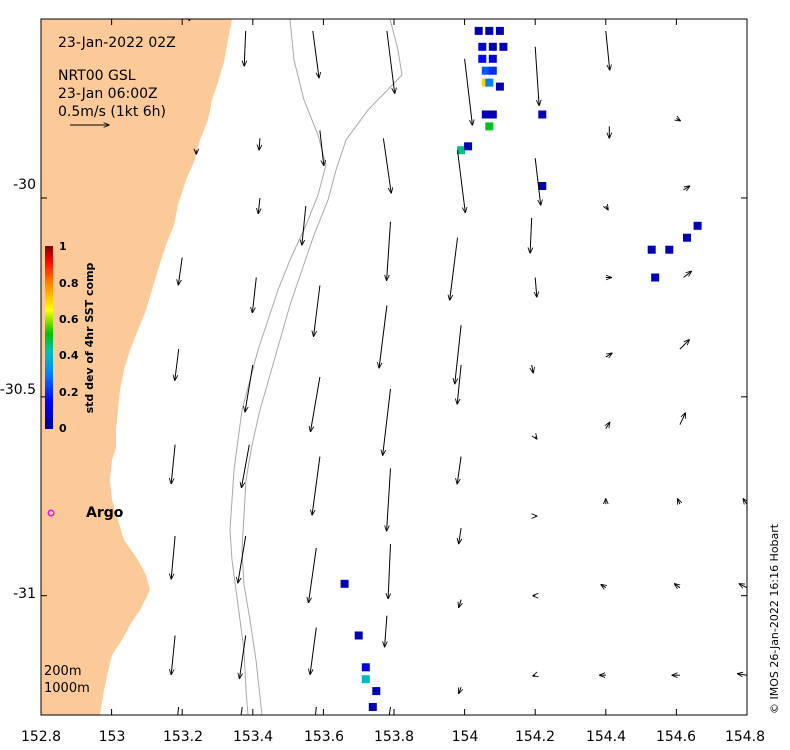 Image resolution: width=790 pixels, height=750 pixels. What do you see at coordinates (62, 671) in the screenshot?
I see `isobath-legend-200m: 200m` at bounding box center [62, 671].